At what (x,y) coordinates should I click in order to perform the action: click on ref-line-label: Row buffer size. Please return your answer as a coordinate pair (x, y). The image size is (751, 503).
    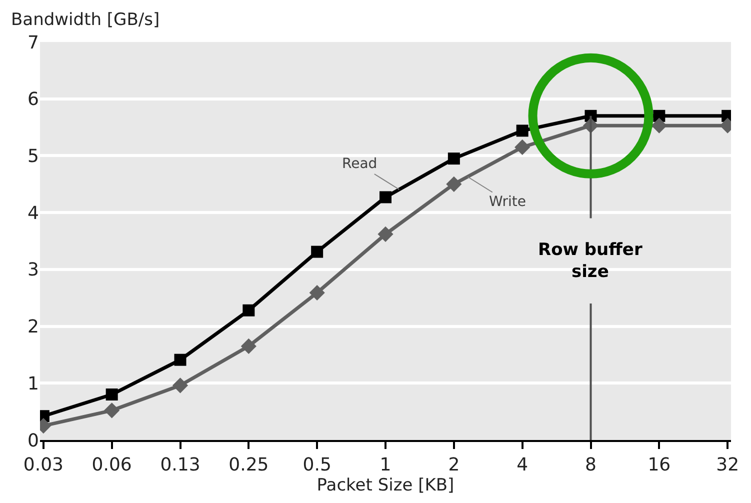
    Looking at the image, I should click on (590, 261).